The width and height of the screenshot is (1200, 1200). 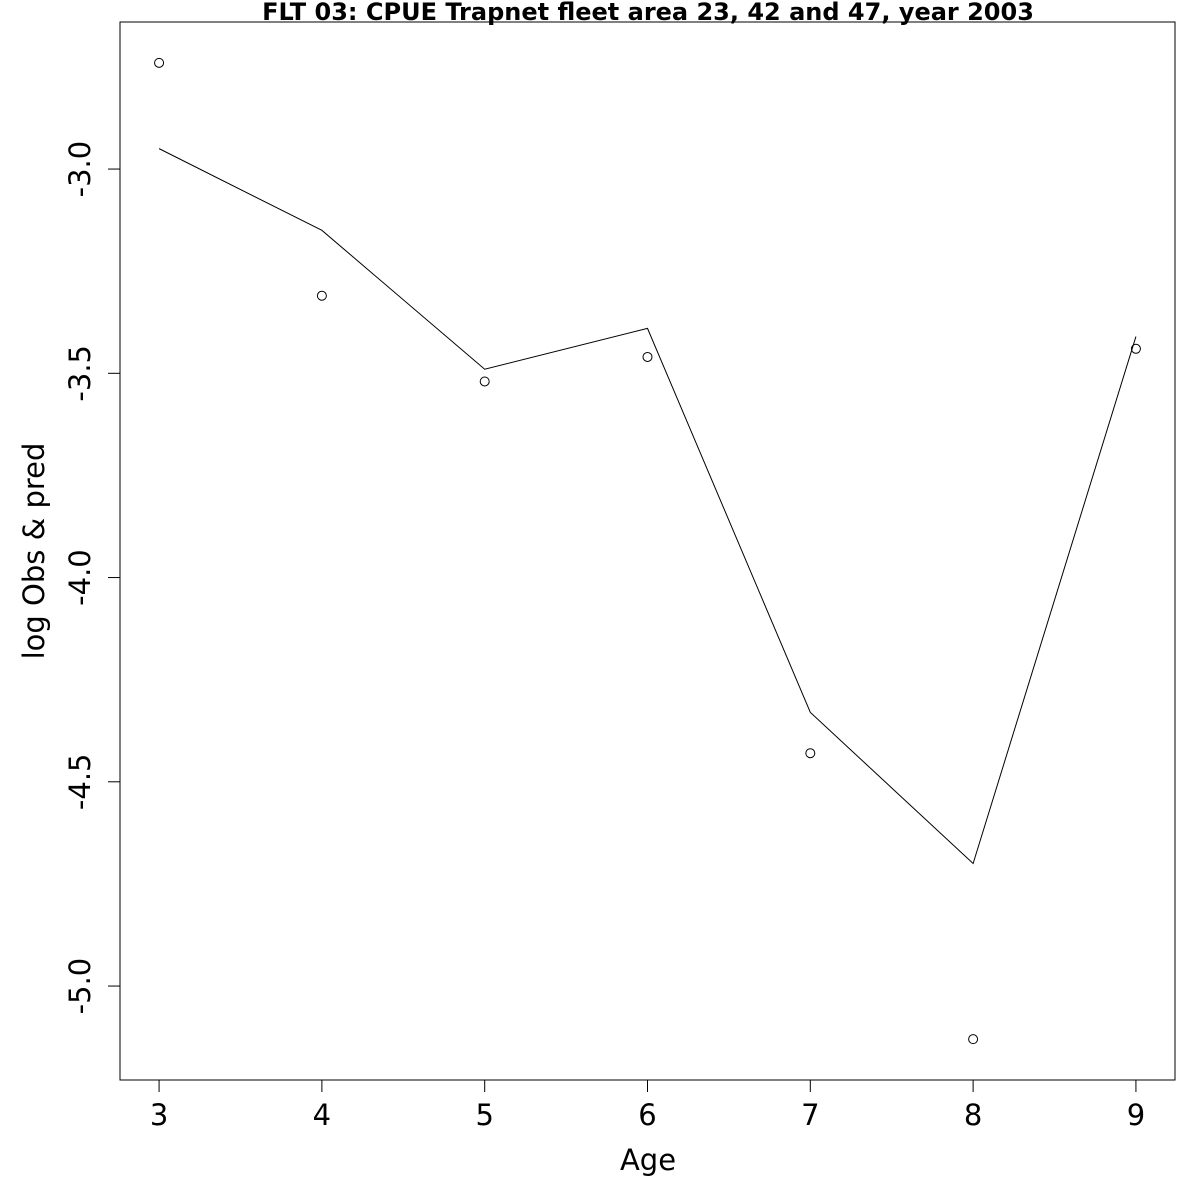 What do you see at coordinates (1136, 1115) in the screenshot?
I see `x-tick-label: 9` at bounding box center [1136, 1115].